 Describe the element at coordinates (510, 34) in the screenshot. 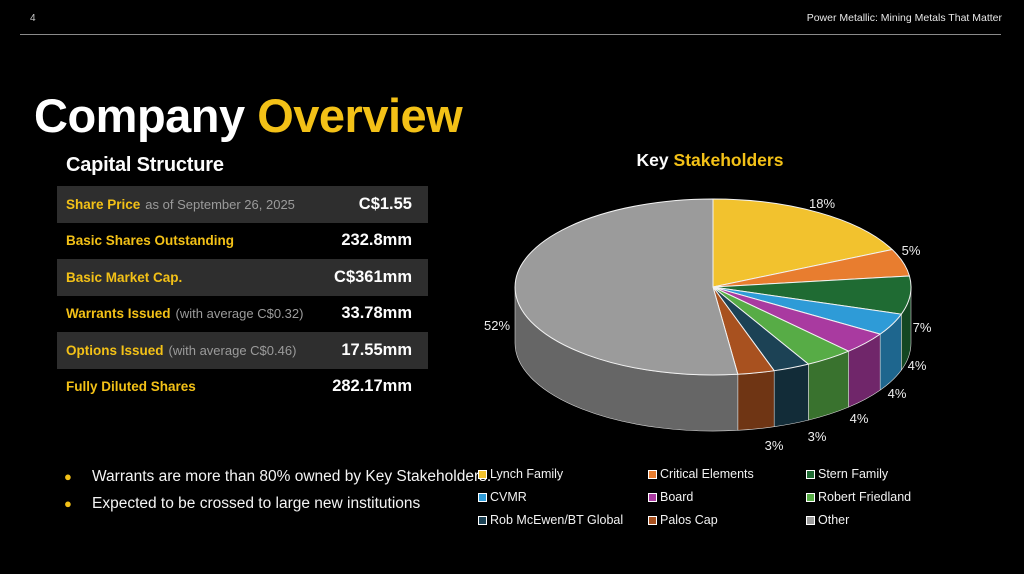

I see `header-divider` at that location.